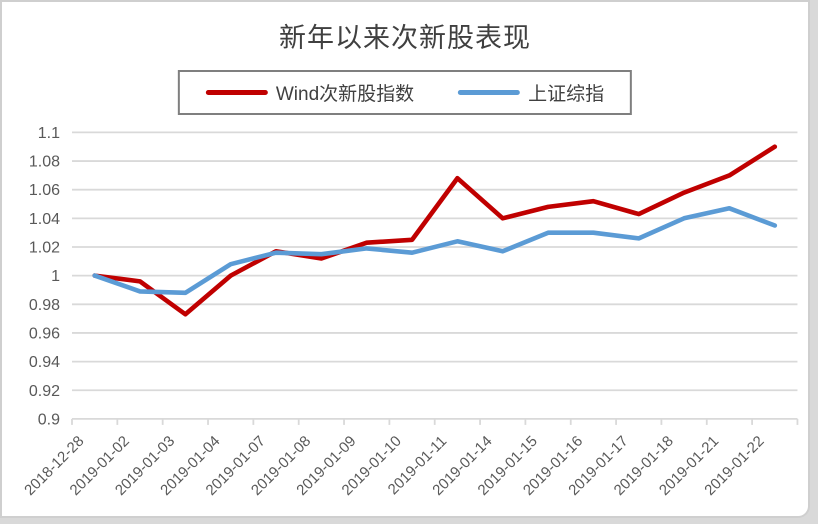 The height and width of the screenshot is (524, 818). What do you see at coordinates (44, 362) in the screenshot?
I see `y-axis-tick-label: 0.94` at bounding box center [44, 362].